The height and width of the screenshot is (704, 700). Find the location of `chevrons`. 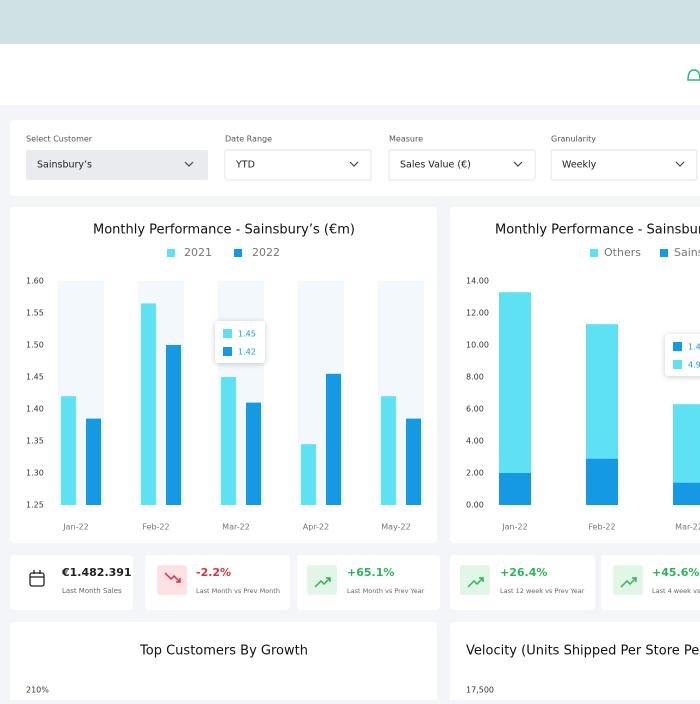

chevrons is located at coordinates (434, 164).